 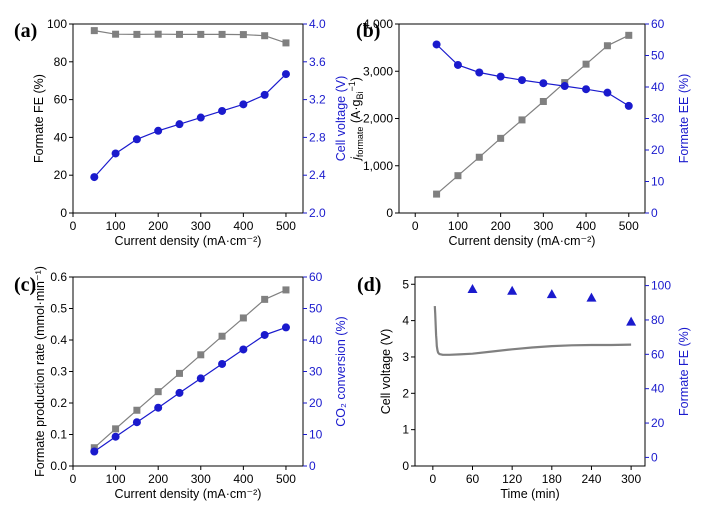 What do you see at coordinates (25, 31) in the screenshot?
I see `panel-label-a: (a)` at bounding box center [25, 31].